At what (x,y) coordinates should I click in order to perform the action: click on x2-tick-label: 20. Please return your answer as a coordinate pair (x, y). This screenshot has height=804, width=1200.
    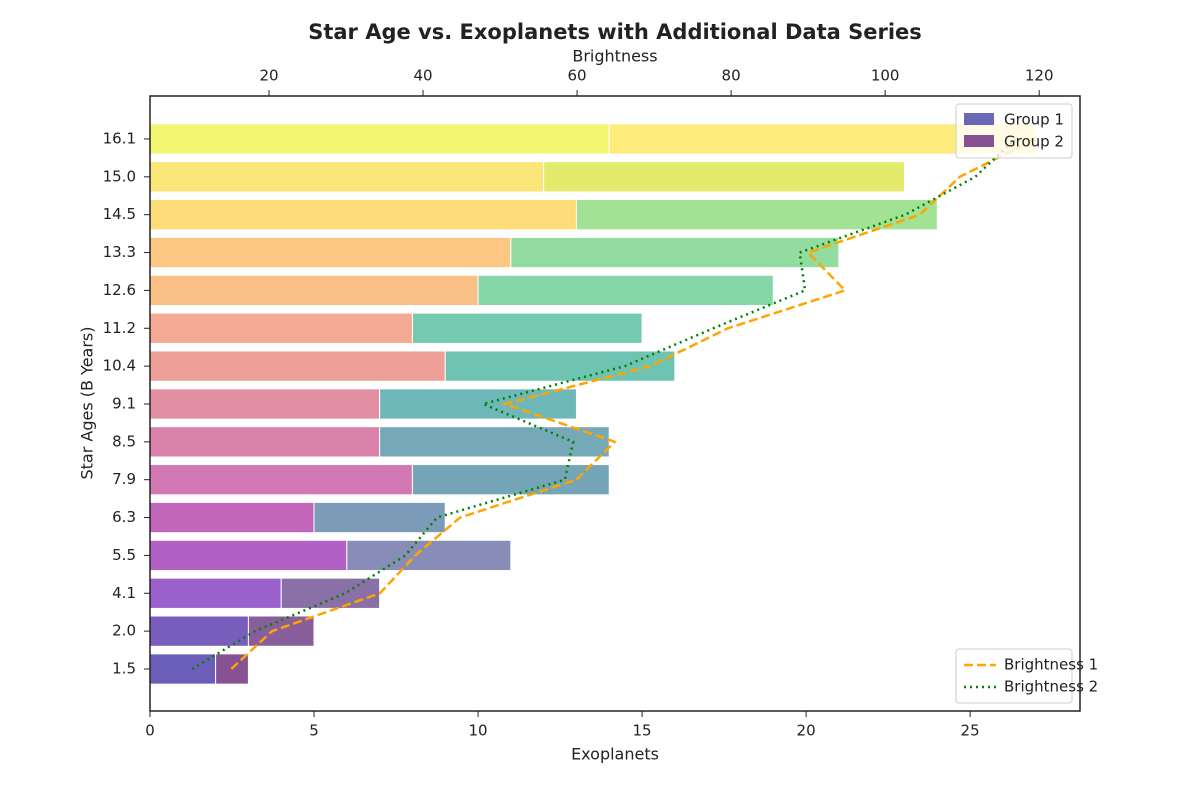
    Looking at the image, I should click on (268, 76).